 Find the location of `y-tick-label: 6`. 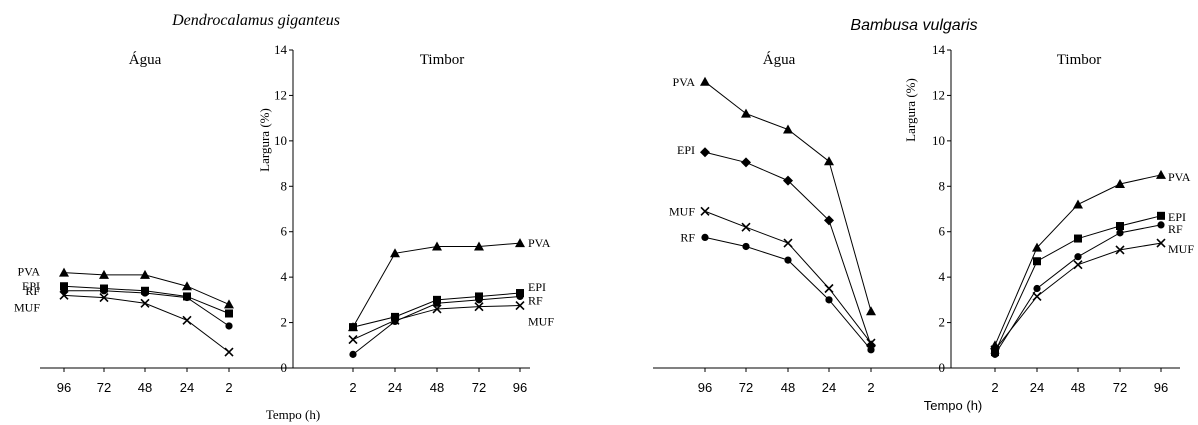

y-tick-label: 6 is located at coordinates (942, 231).